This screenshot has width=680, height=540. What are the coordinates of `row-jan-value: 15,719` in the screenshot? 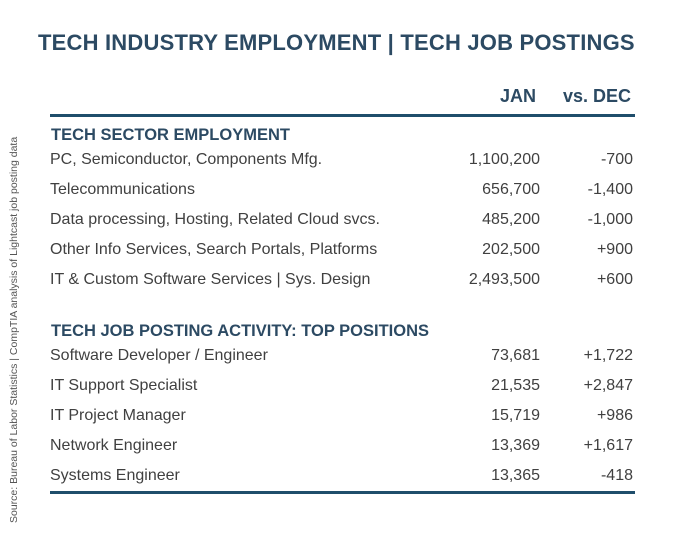 It's located at (515, 415).